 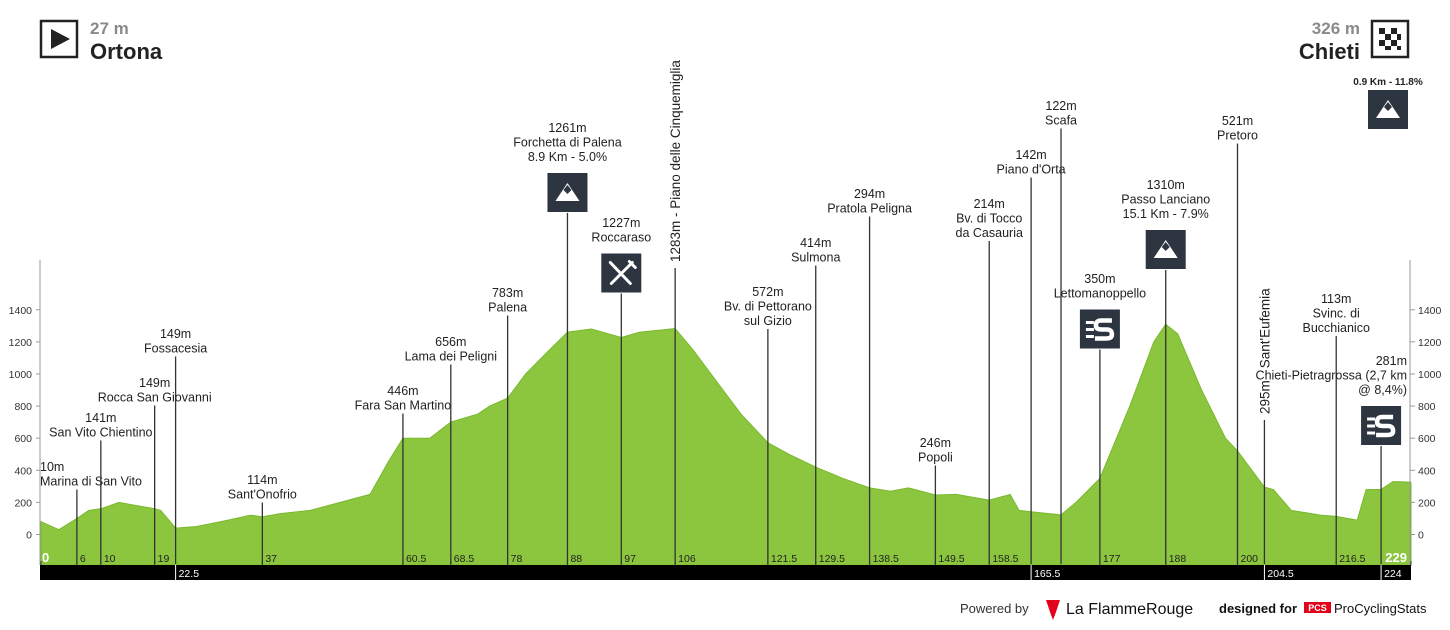 I want to click on waypoint-label: Lama dei Peligni, so click(x=451, y=357).